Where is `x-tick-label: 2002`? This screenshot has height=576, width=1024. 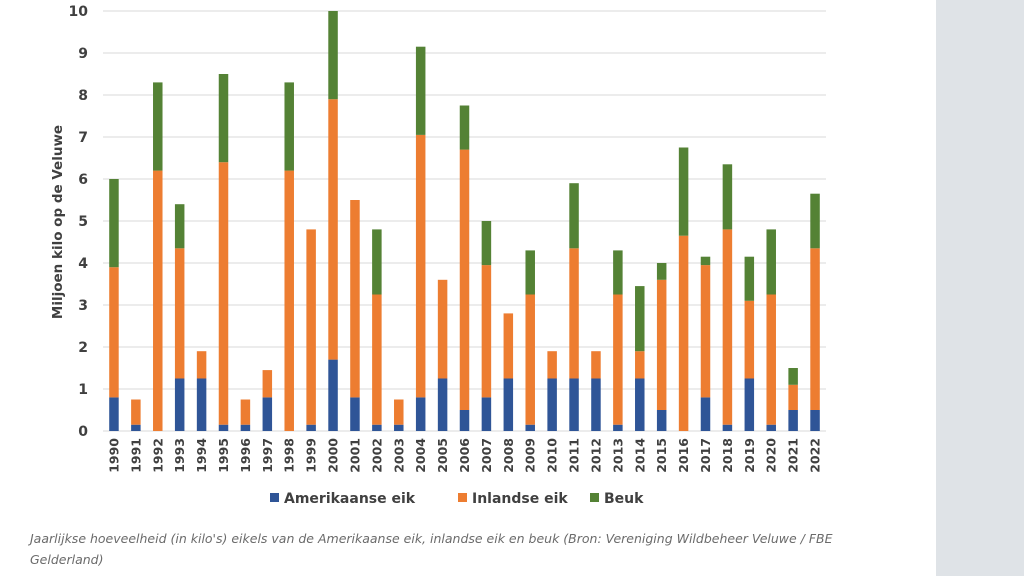
x-tick-label: 2002 is located at coordinates (376, 455).